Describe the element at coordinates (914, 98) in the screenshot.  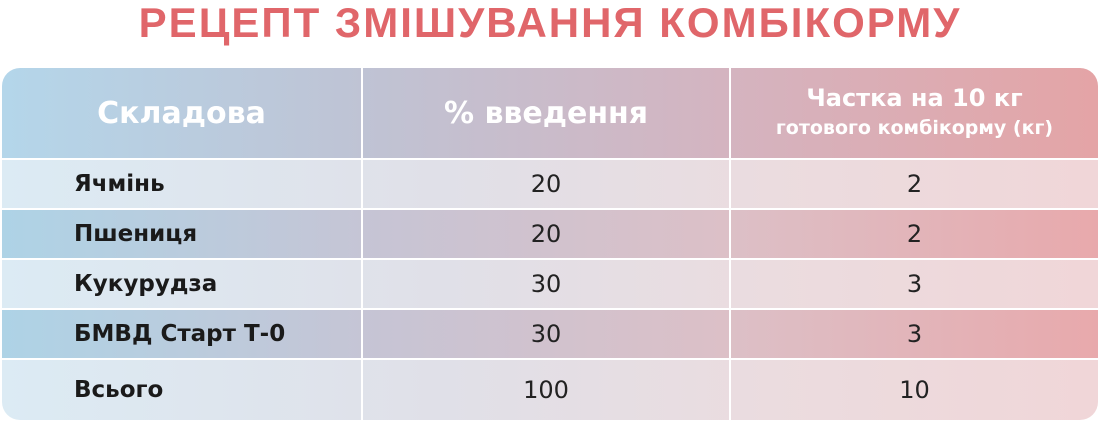
I see `header-share-line1: Частка на 10 кг` at that location.